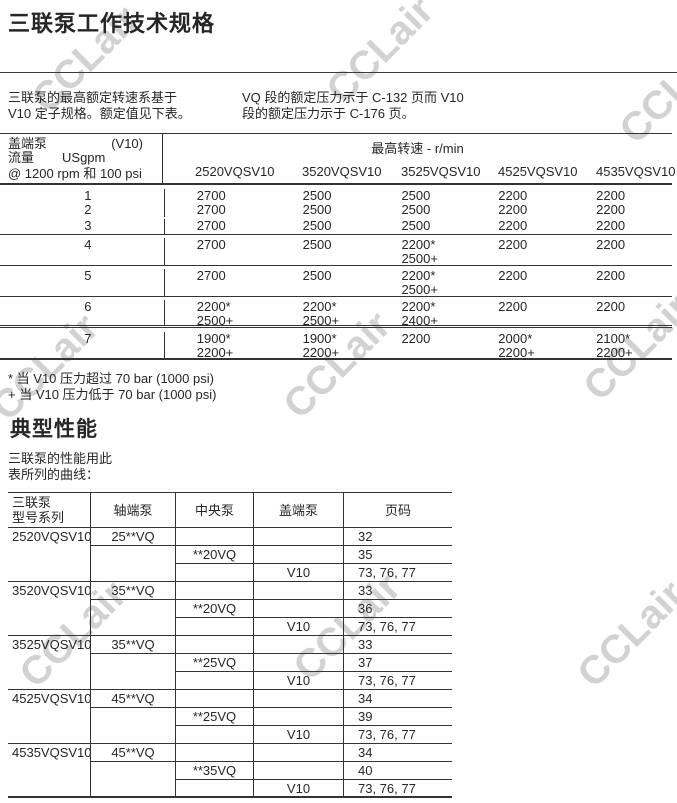 Image resolution: width=677 pixels, height=803 pixels. I want to click on section-intro-text: 三联泵的性能用此 表所列的曲线：, so click(60, 466).